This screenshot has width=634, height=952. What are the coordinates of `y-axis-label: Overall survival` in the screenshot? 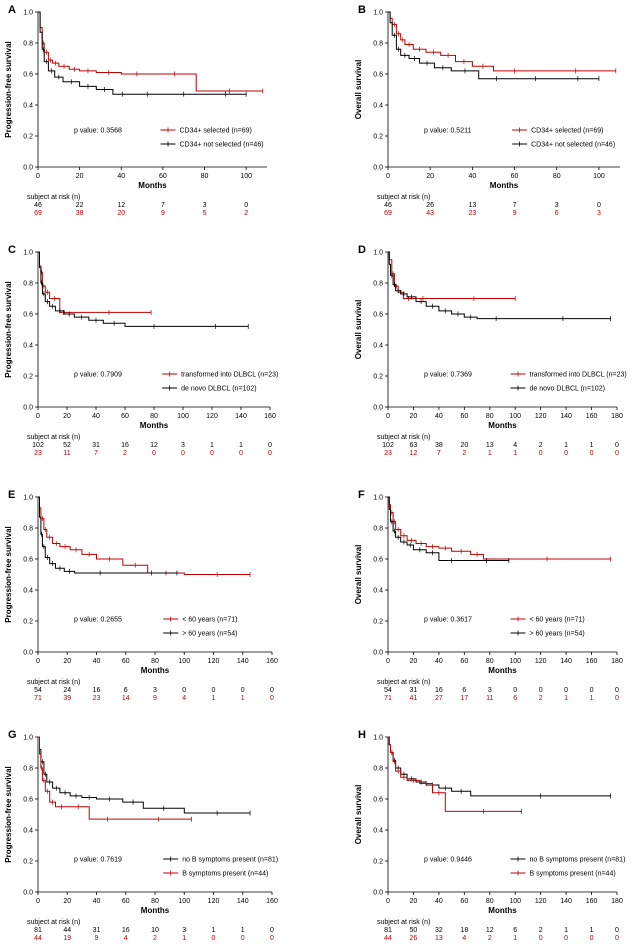 It's located at (358, 575).